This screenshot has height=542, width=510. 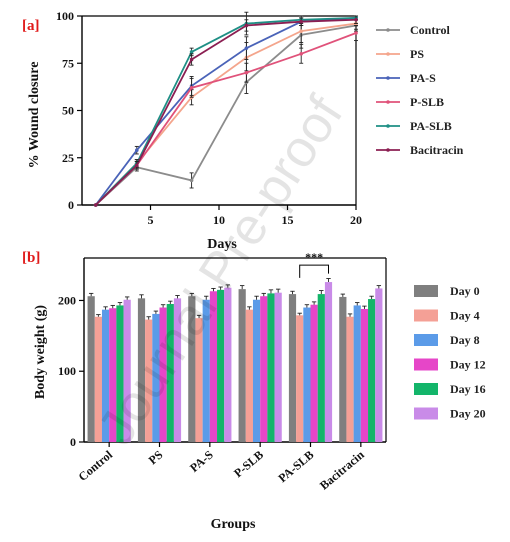 What do you see at coordinates (417, 54) in the screenshot?
I see `legend-label: PS` at bounding box center [417, 54].